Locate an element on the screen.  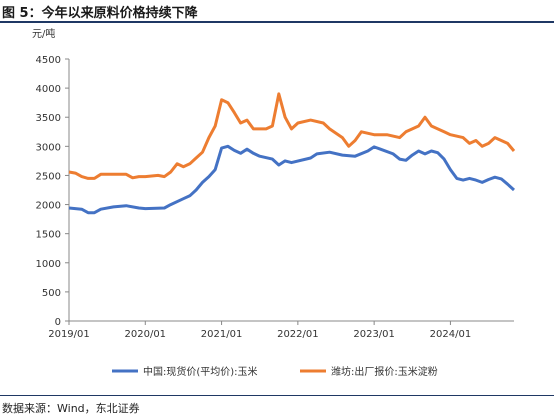
y-tick-label: 1500 is located at coordinates (48, 235).